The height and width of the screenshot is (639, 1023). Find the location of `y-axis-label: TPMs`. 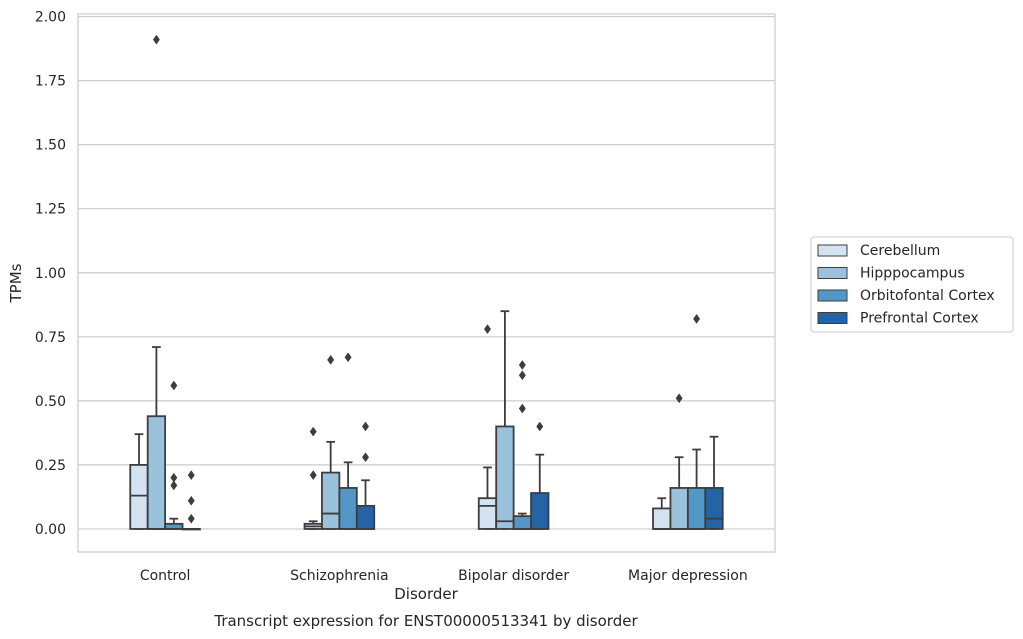

y-axis-label: TPMs is located at coordinates (16, 283).